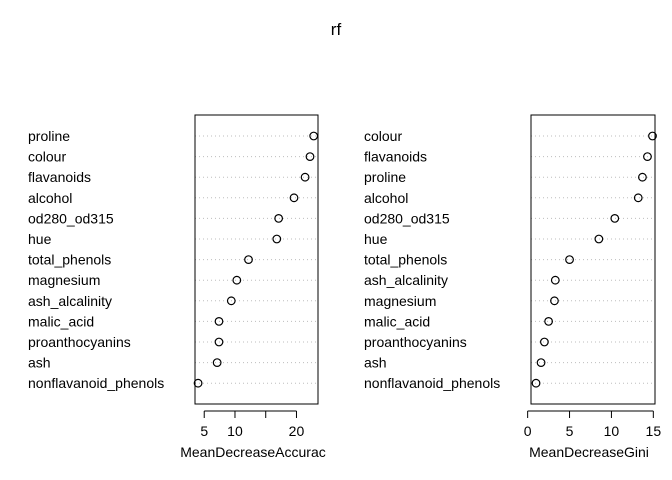 The height and width of the screenshot is (480, 672). What do you see at coordinates (654, 431) in the screenshot?
I see `x-tick-label: 15` at bounding box center [654, 431].